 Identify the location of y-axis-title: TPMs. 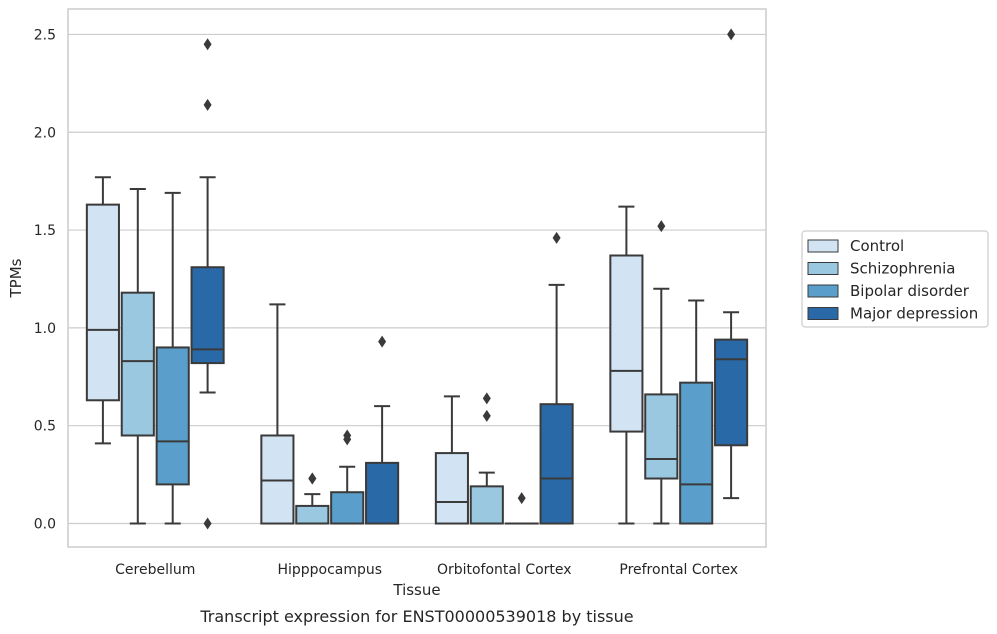
(16, 278).